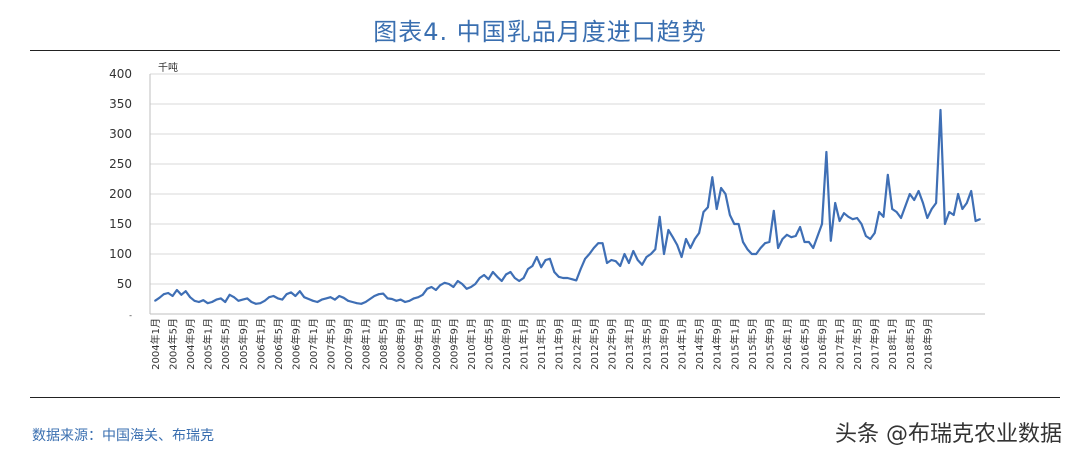 This screenshot has width=1080, height=458. What do you see at coordinates (313, 344) in the screenshot?
I see `x-tick-label: 2007年1月` at bounding box center [313, 344].